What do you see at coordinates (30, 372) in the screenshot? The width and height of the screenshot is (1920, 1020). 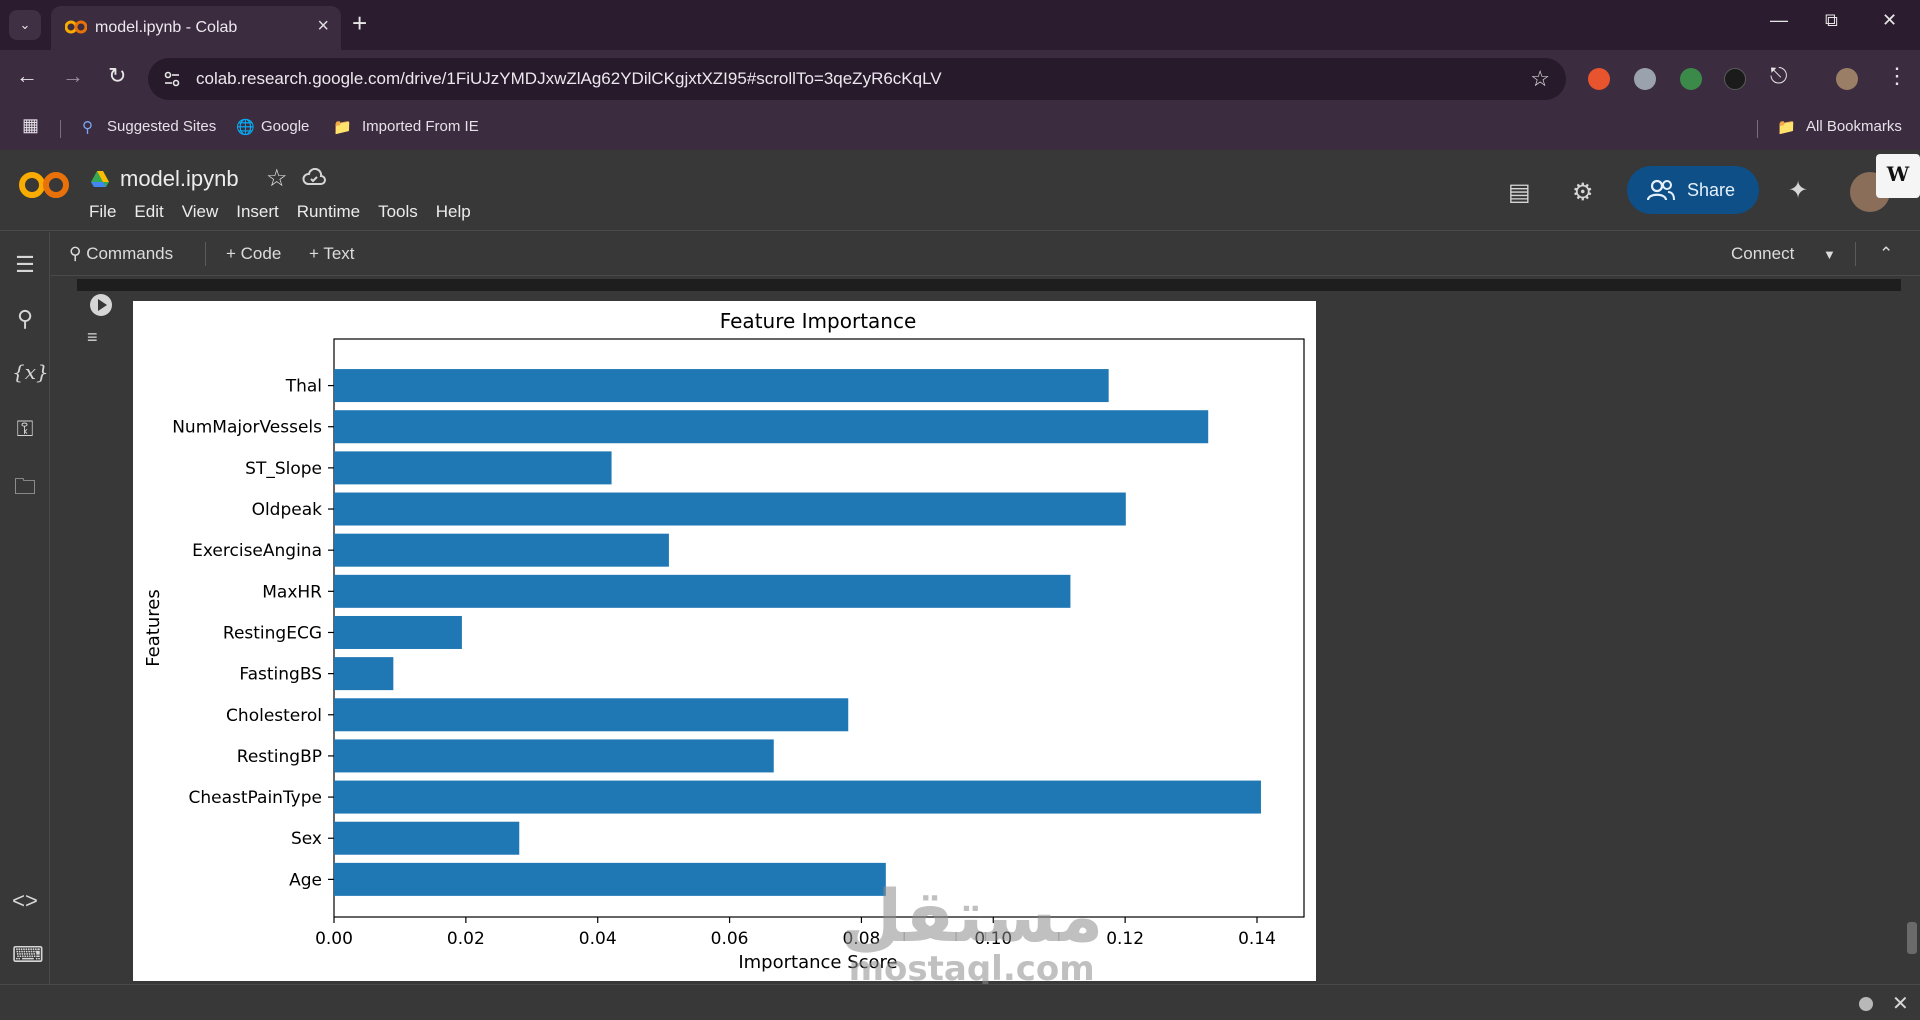 I see `variables-icon: {x}` at bounding box center [30, 372].